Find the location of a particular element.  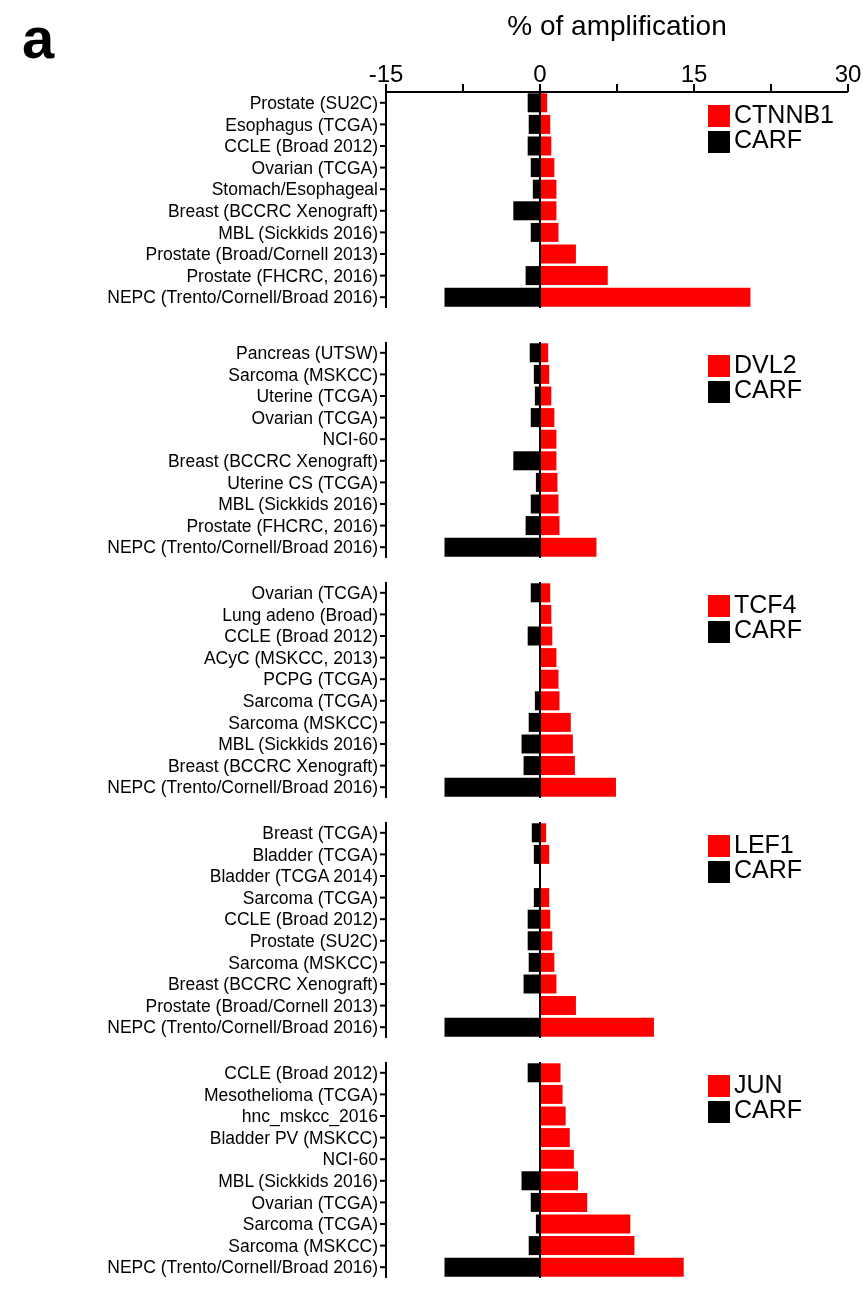

y-tick-label: PCPG (TCGA) is located at coordinates (320, 679).